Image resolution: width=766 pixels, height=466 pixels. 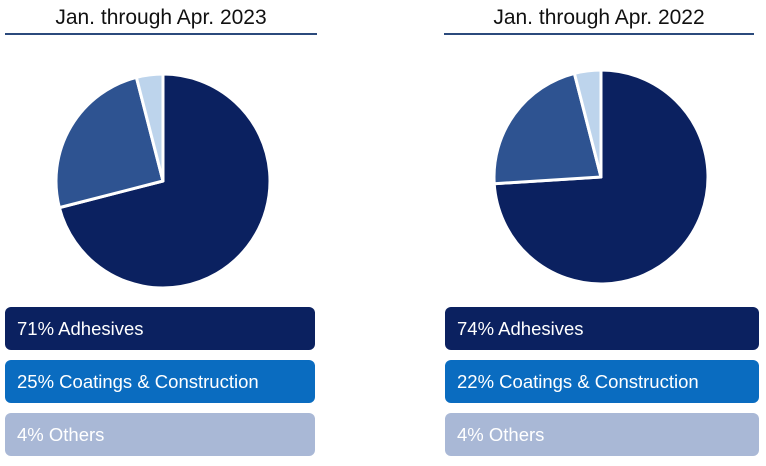 What do you see at coordinates (599, 17) in the screenshot?
I see `chart-title: Jan. through Apr. 2022` at bounding box center [599, 17].